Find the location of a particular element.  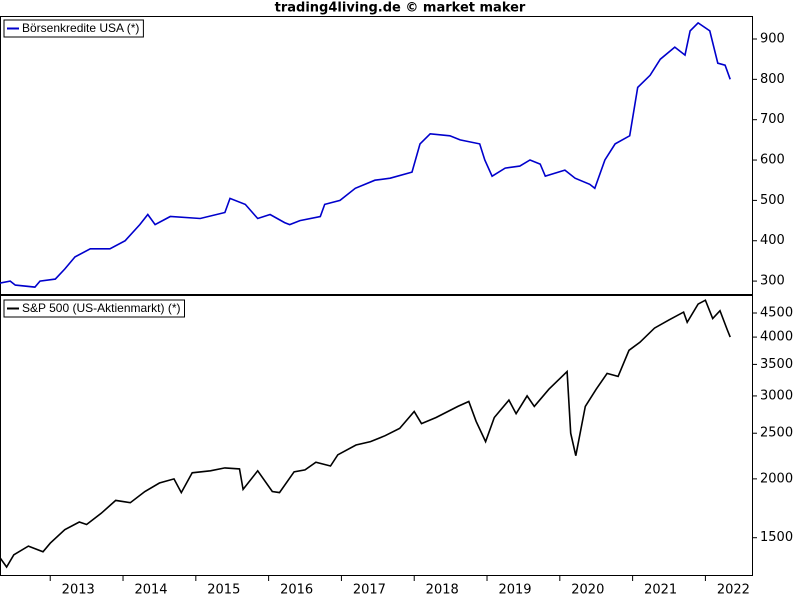

x-tick-label: 2017 is located at coordinates (369, 590).